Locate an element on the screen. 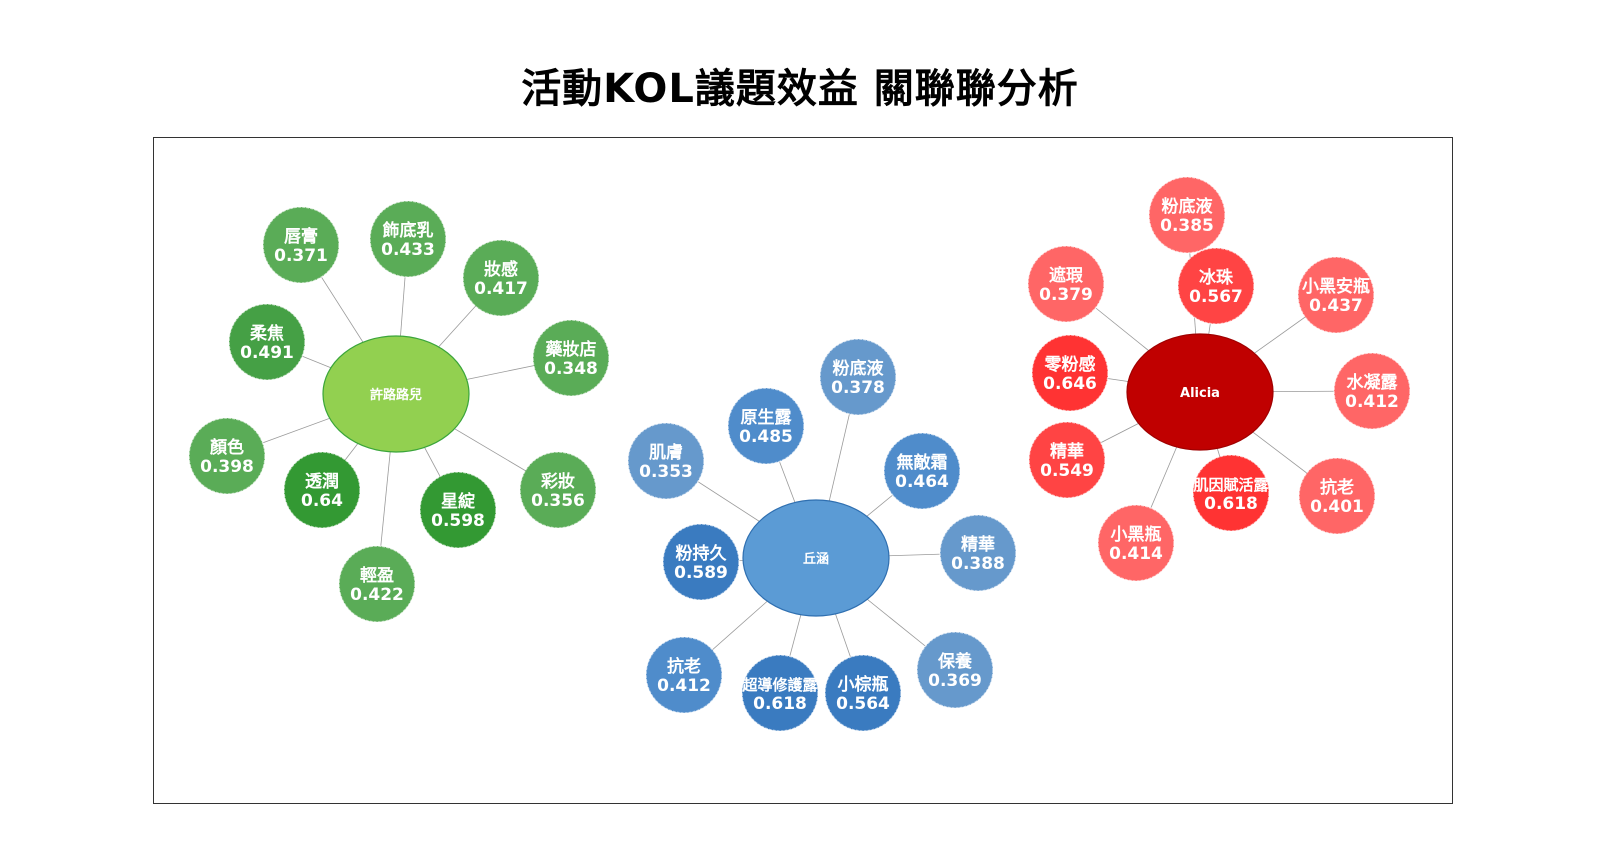  topic-value: 0.437 is located at coordinates (1336, 306).